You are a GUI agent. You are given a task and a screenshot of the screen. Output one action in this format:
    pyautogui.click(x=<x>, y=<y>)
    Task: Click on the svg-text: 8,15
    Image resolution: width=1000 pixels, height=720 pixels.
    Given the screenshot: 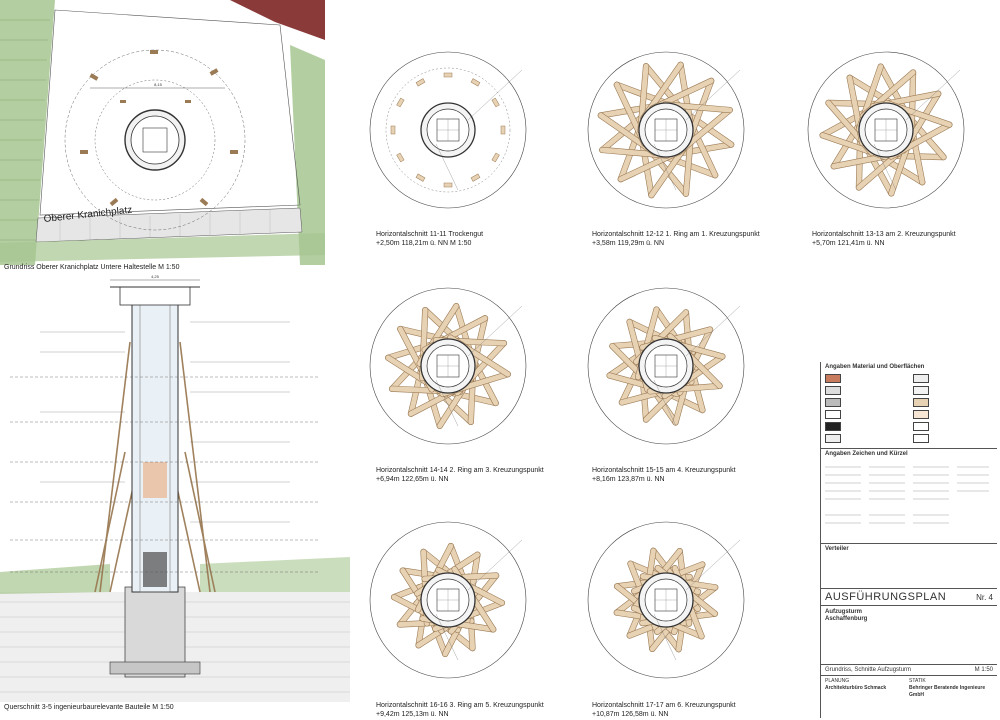 What is the action you would take?
    pyautogui.click(x=158, y=84)
    